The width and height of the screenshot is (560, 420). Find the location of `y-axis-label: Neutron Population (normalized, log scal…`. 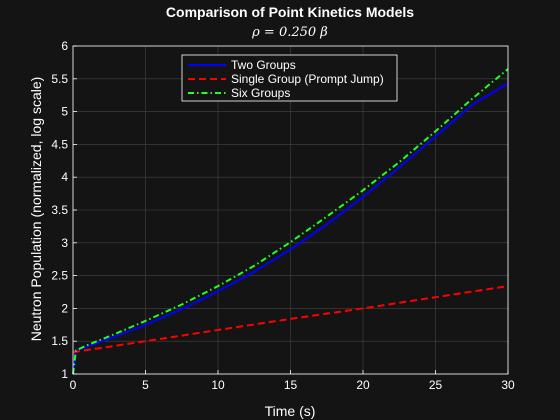

y-axis-label: Neutron Population (normalized, log scal… is located at coordinates (36, 209).